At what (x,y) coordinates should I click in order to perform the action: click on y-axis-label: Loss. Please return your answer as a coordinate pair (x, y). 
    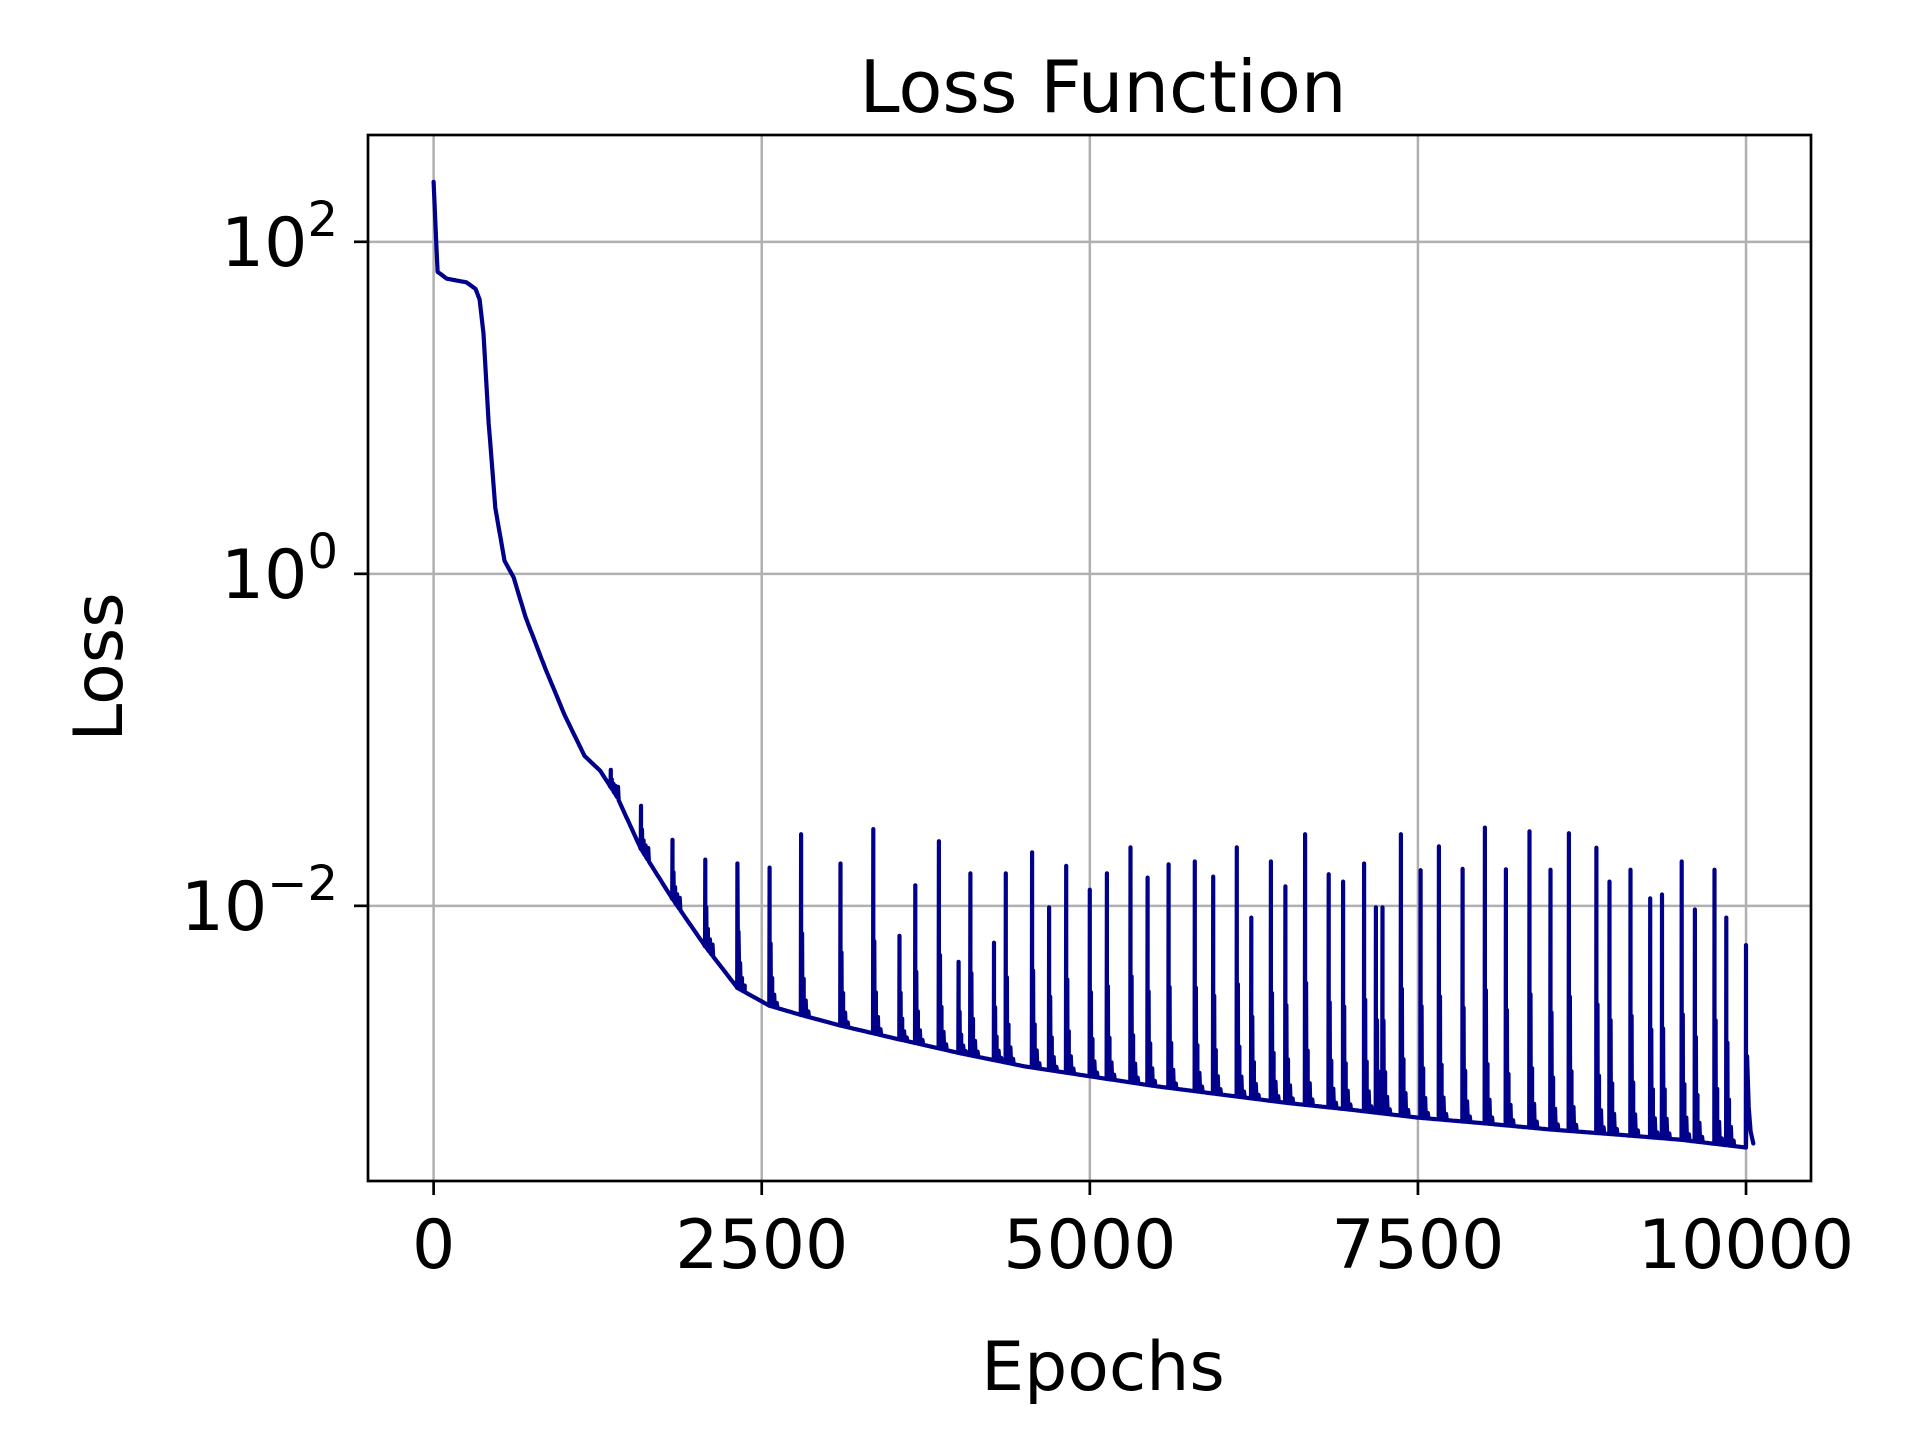
    Looking at the image, I should click on (99, 666).